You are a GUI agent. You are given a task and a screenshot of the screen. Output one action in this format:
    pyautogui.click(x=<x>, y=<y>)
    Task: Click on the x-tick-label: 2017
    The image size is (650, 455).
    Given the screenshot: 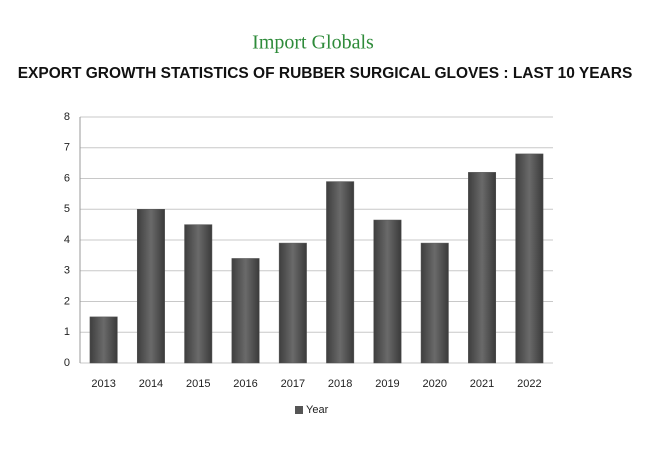 What is the action you would take?
    pyautogui.click(x=293, y=384)
    